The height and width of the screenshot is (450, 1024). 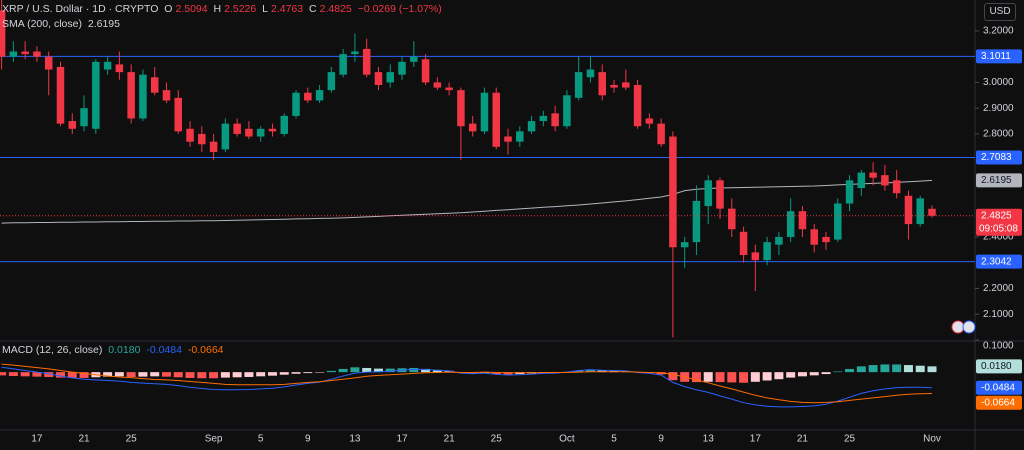 I want to click on y-tick-label: 2.1000, so click(x=998, y=314).